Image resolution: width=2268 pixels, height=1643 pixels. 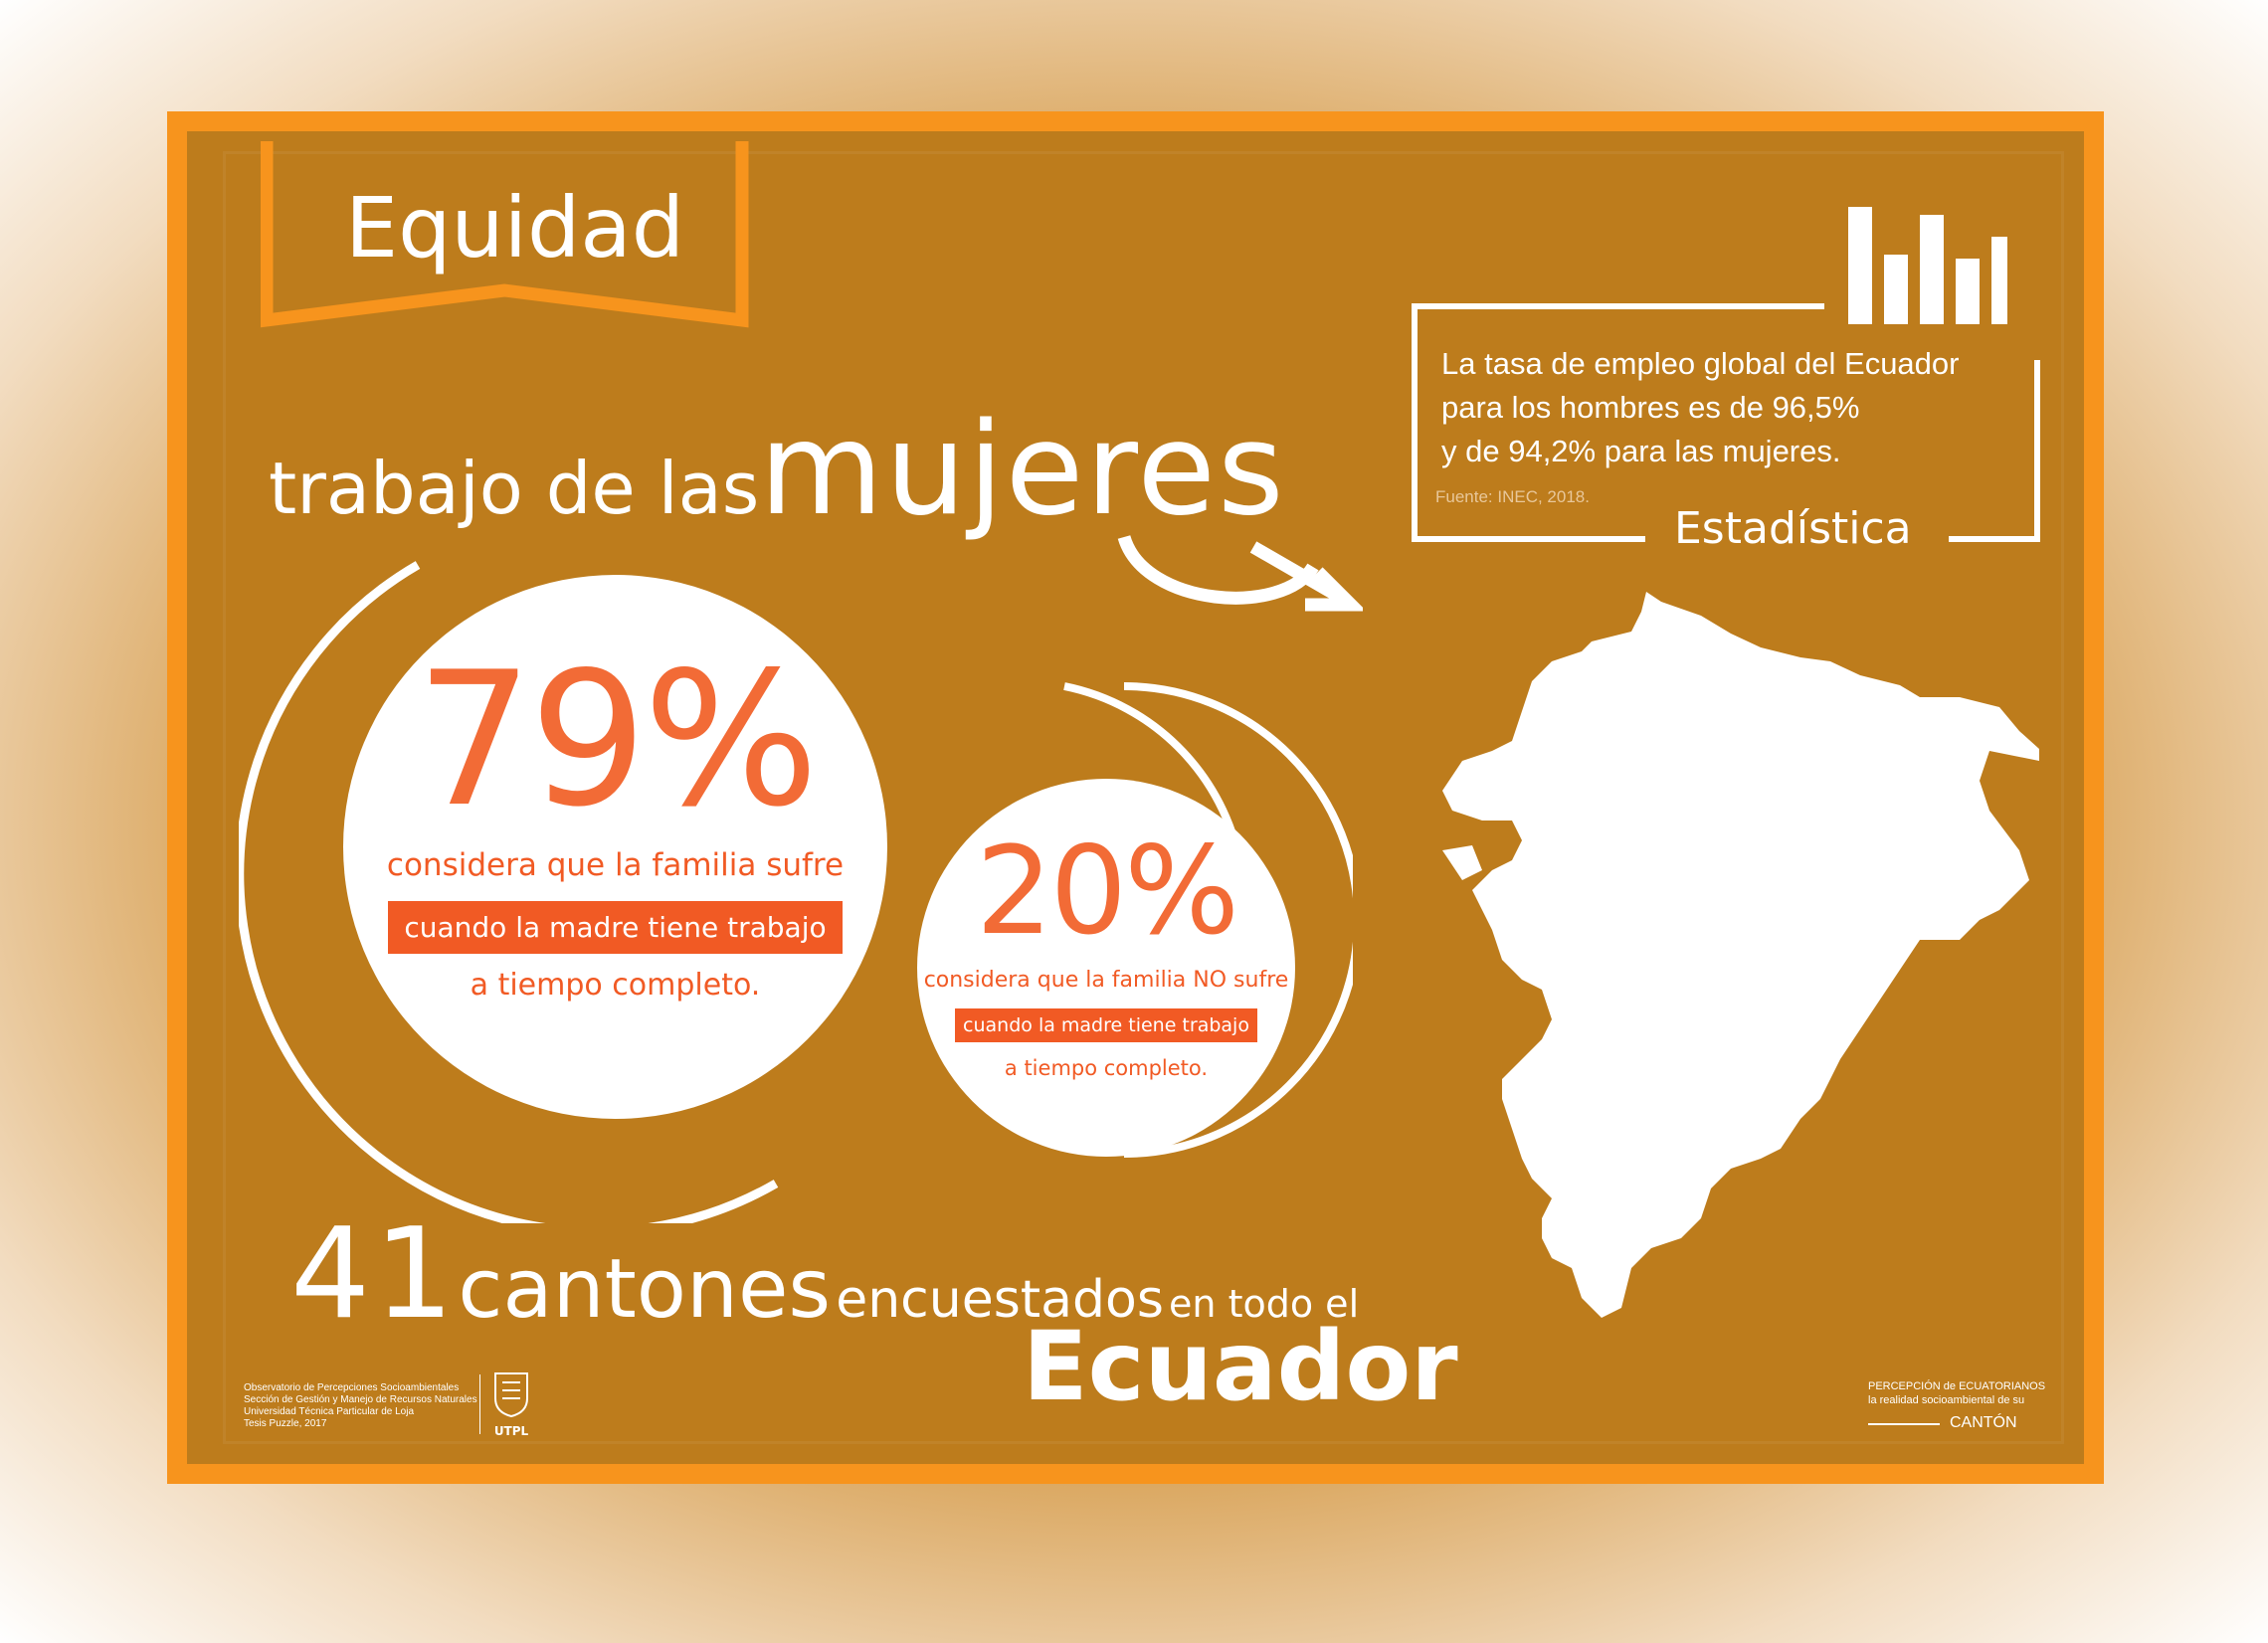 What do you see at coordinates (1240, 573) in the screenshot?
I see `arrow-icon` at bounding box center [1240, 573].